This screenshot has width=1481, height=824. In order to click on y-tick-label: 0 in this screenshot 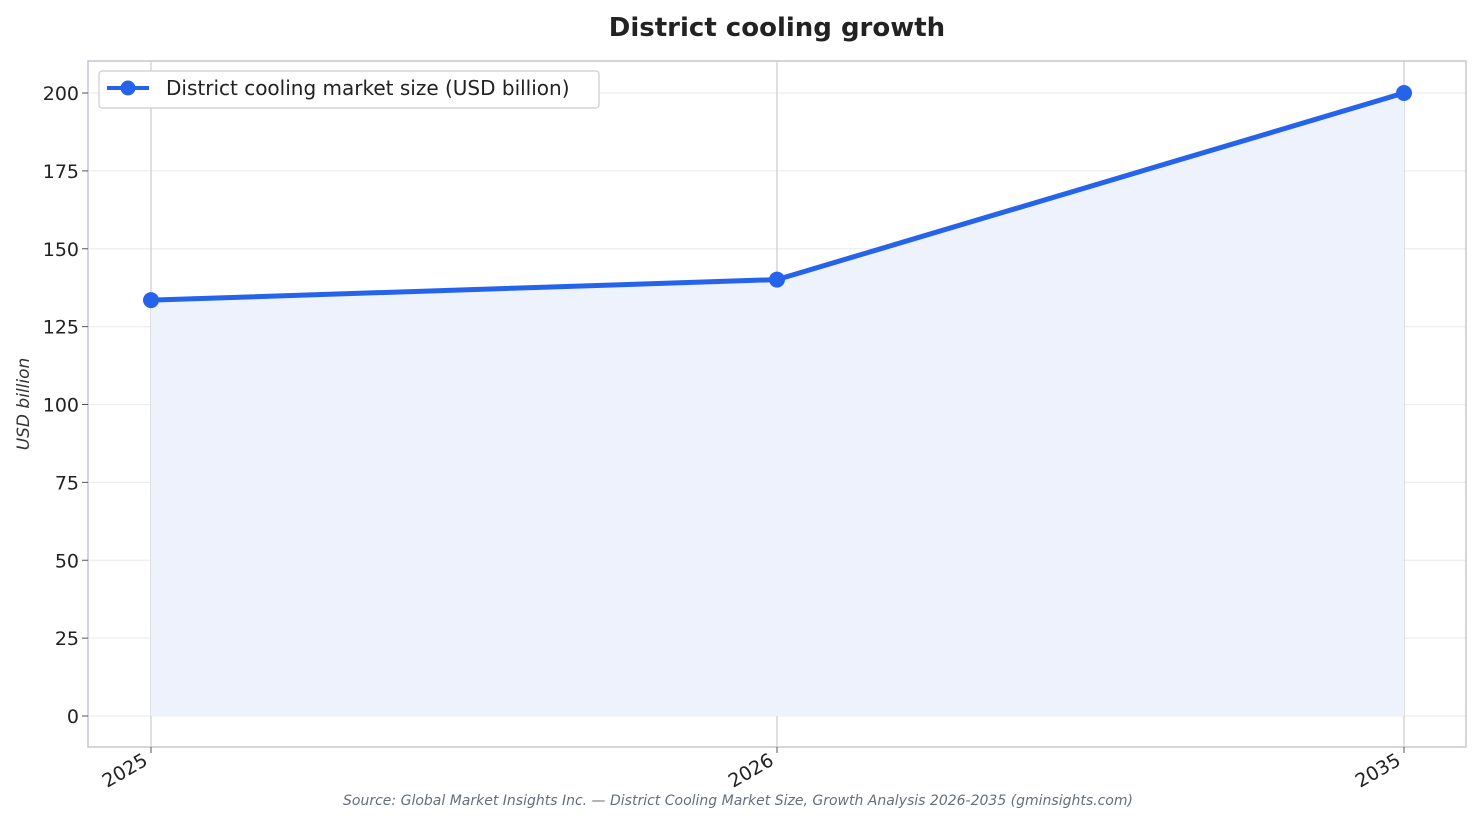, I will do `click(73, 717)`.